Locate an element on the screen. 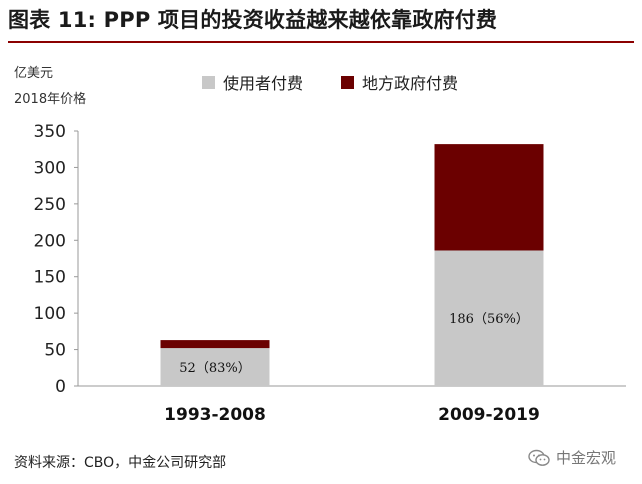  source-note: 资料来源：CBO，中金公司研究部 is located at coordinates (120, 463).